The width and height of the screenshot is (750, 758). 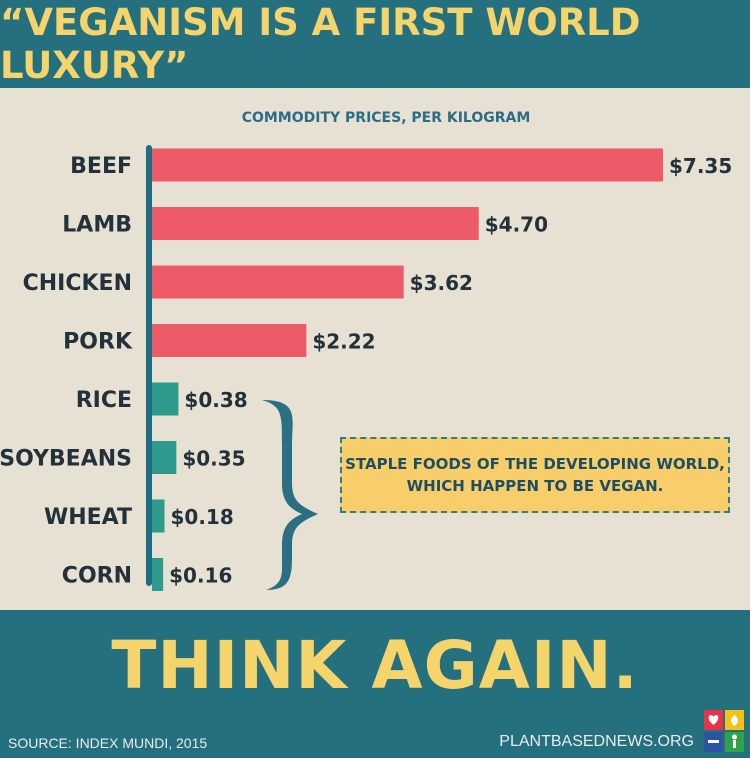 What do you see at coordinates (97, 576) in the screenshot?
I see `category-label-corn: CORN` at bounding box center [97, 576].